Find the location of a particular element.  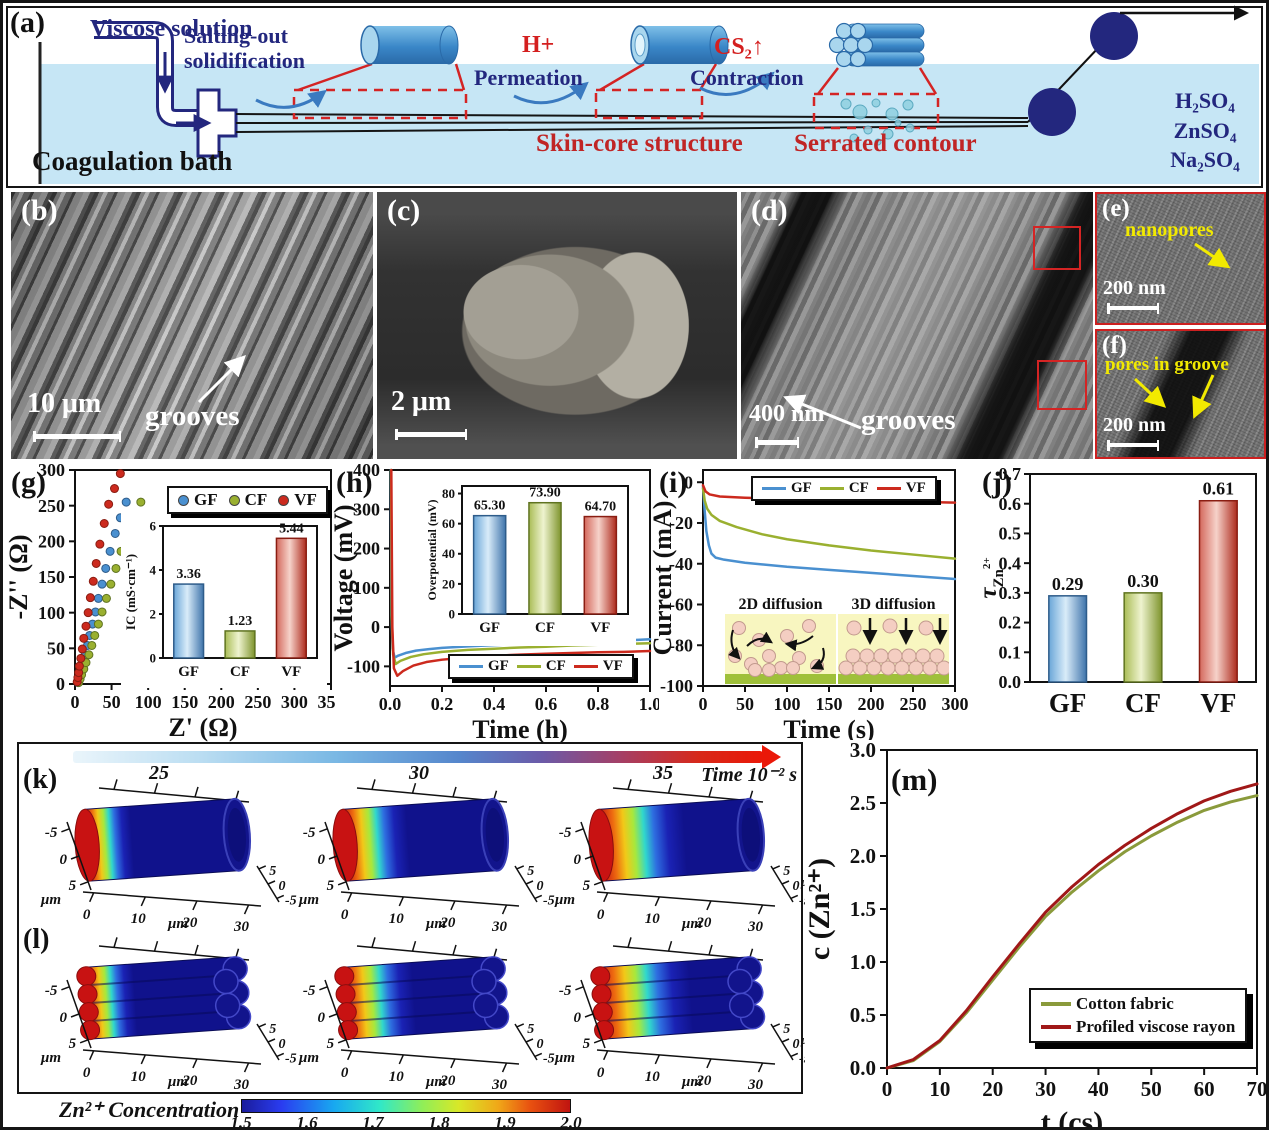

scale-bar-text: 2 μm is located at coordinates (421, 401).